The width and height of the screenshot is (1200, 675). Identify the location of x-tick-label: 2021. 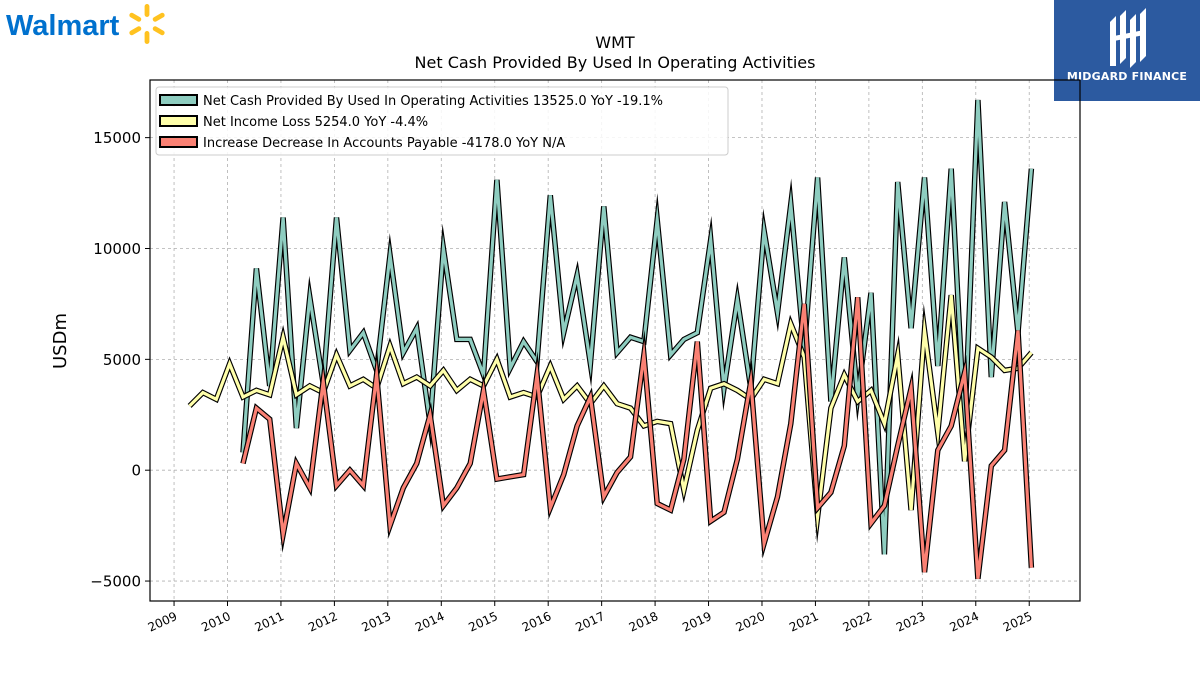
(804, 622).